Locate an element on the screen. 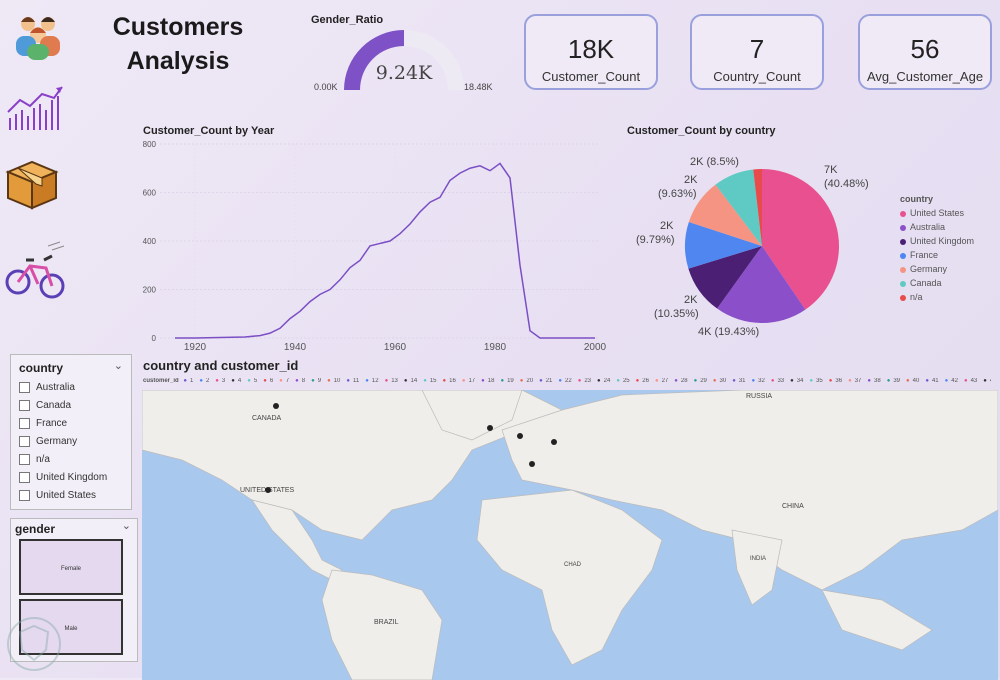  kpi-country-count: 7 Country_Count is located at coordinates (757, 52).